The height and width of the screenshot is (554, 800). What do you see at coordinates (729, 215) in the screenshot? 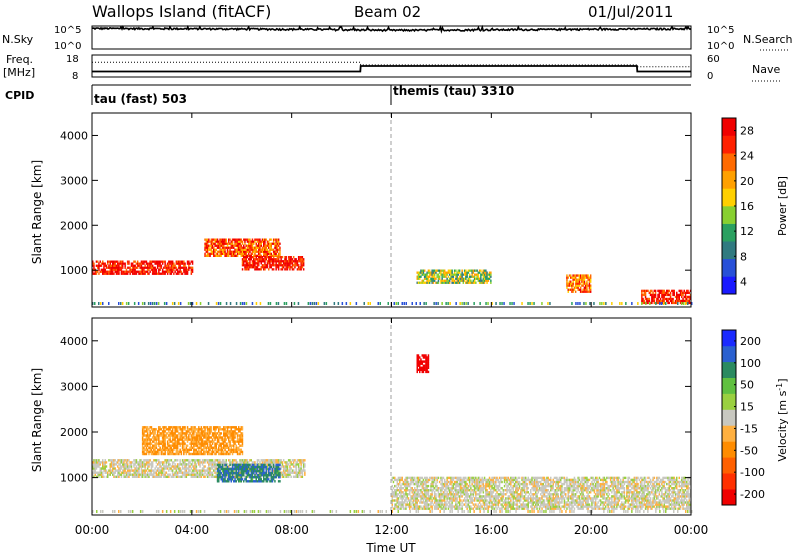
I see `colorbar-swatch` at bounding box center [729, 215].